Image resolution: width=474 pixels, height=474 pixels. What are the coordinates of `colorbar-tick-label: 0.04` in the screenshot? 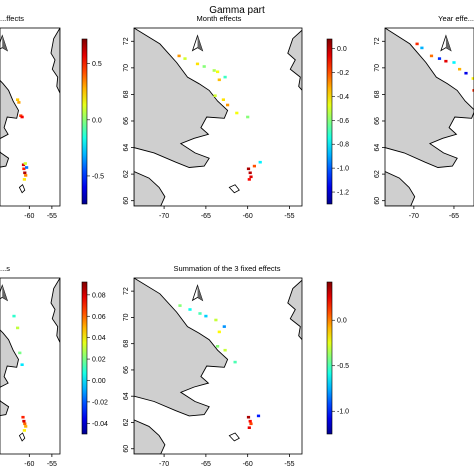 It's located at (99, 338).